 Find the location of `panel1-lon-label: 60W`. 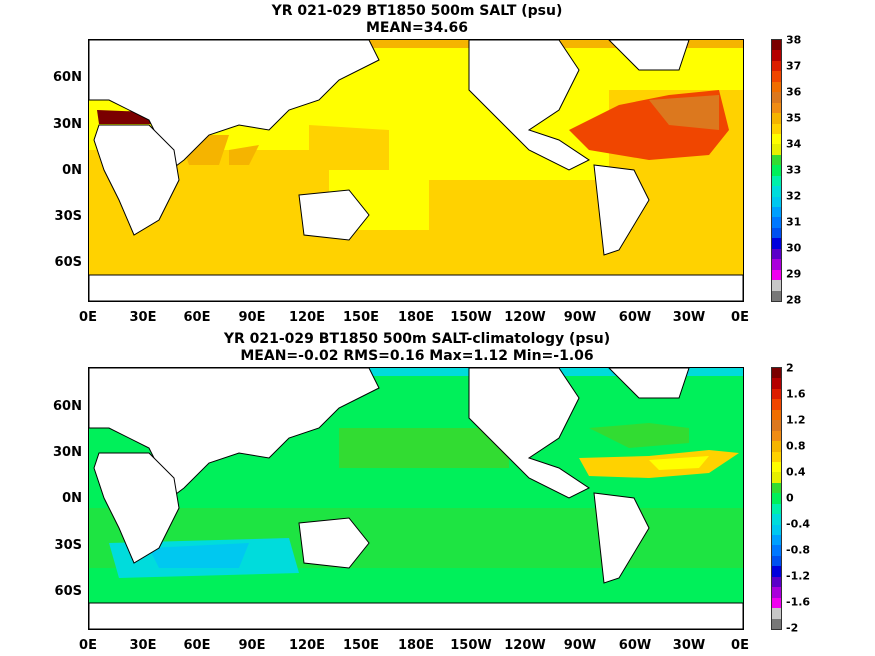

panel1-lon-label: 60W is located at coordinates (635, 317).